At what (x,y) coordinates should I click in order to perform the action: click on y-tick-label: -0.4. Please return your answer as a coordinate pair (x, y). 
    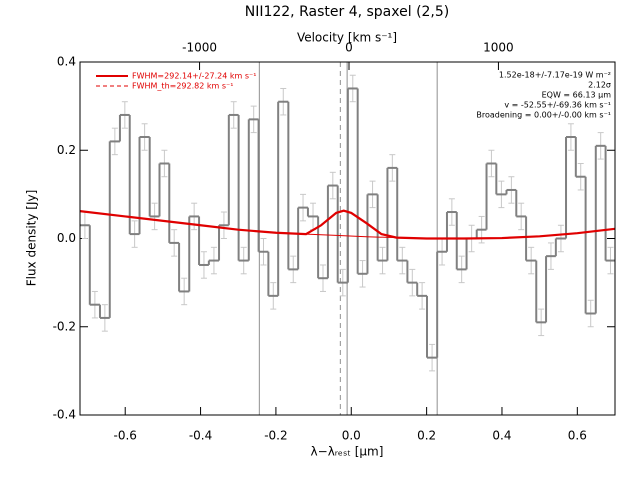
    Looking at the image, I should click on (64, 415).